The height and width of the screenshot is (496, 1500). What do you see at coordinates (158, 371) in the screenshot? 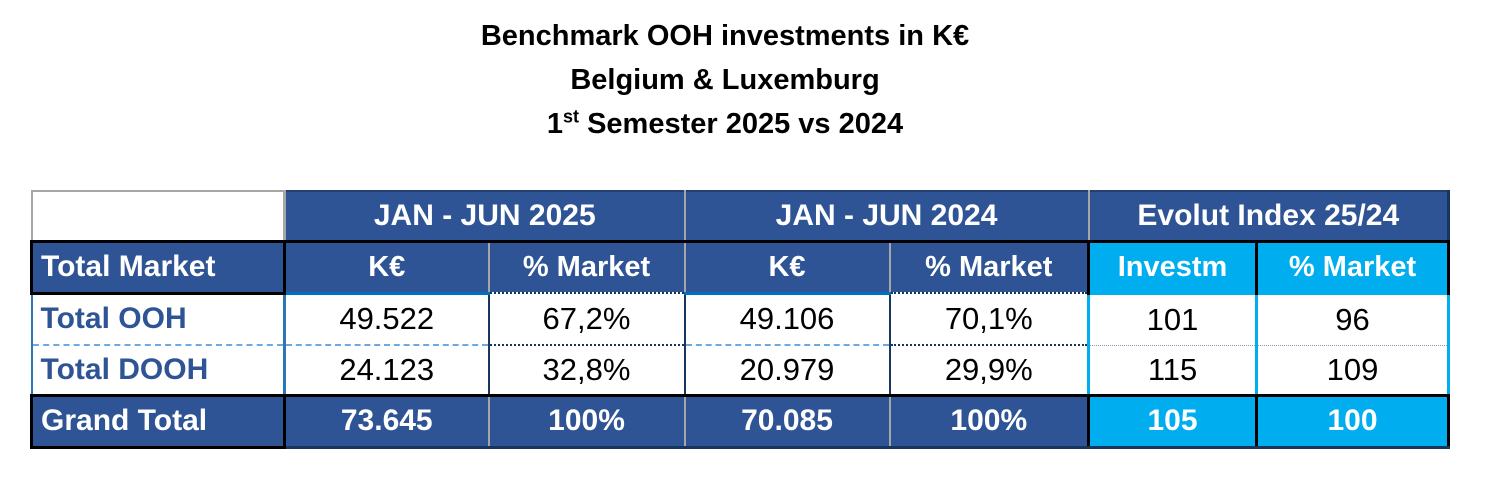
I see `row-label-total-dooh: Total DOOH` at bounding box center [158, 371].